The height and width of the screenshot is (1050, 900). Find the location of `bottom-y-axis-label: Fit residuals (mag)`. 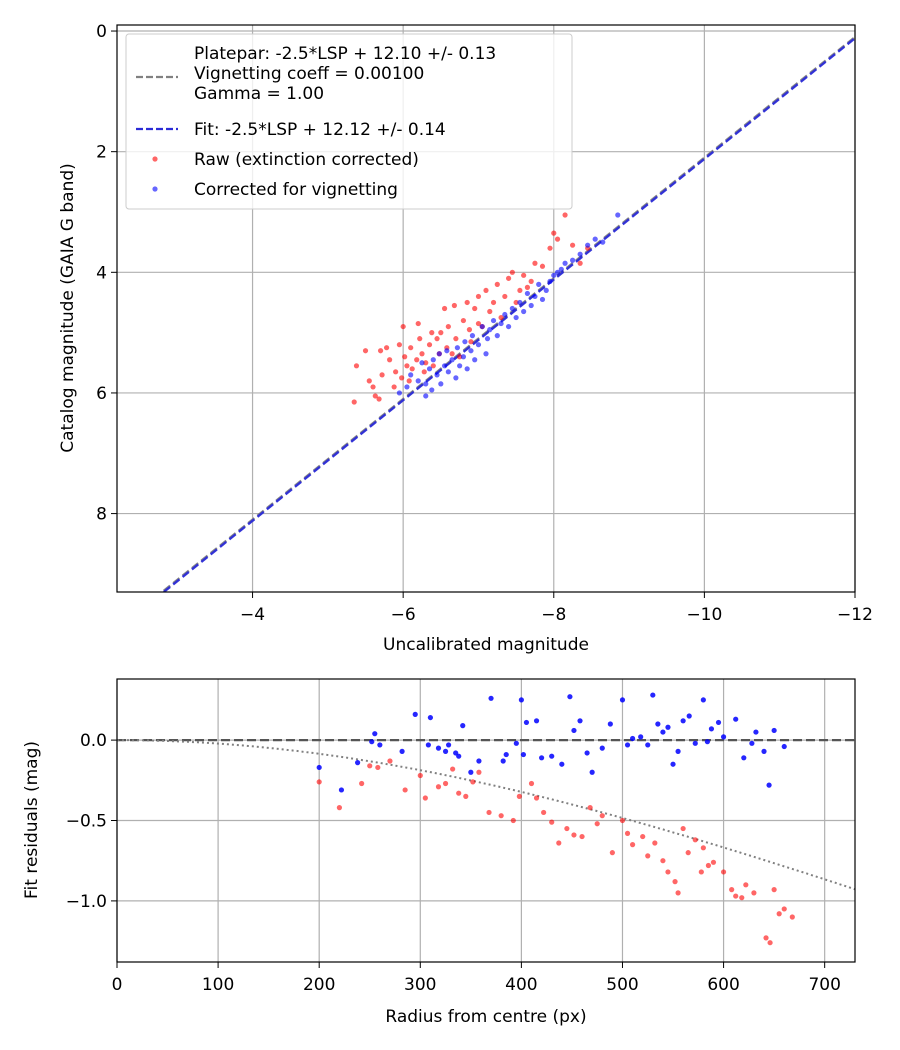

bottom-y-axis-label: Fit residuals (mag) is located at coordinates (32, 820).